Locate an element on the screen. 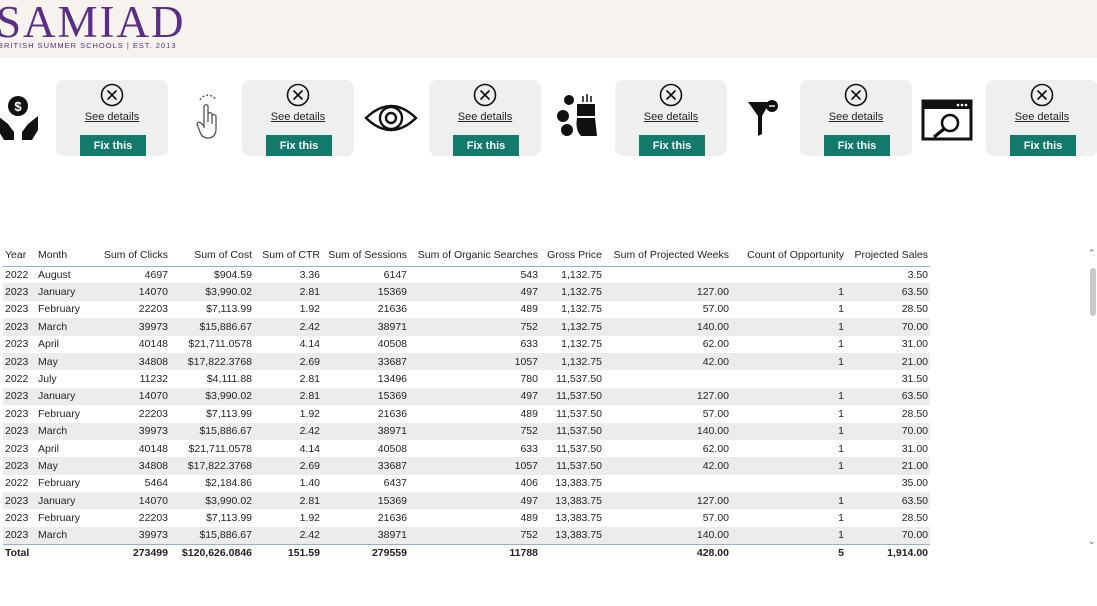 The height and width of the screenshot is (606, 1097). total-cell: 151.59 is located at coordinates (288, 552).